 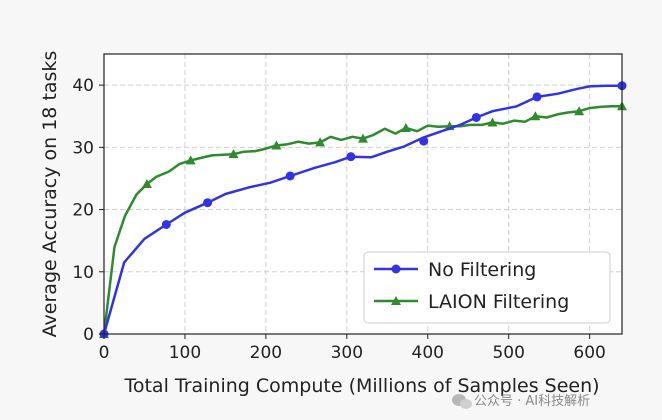 I want to click on legend: No Filtering LAION Filtering, so click(x=487, y=287).